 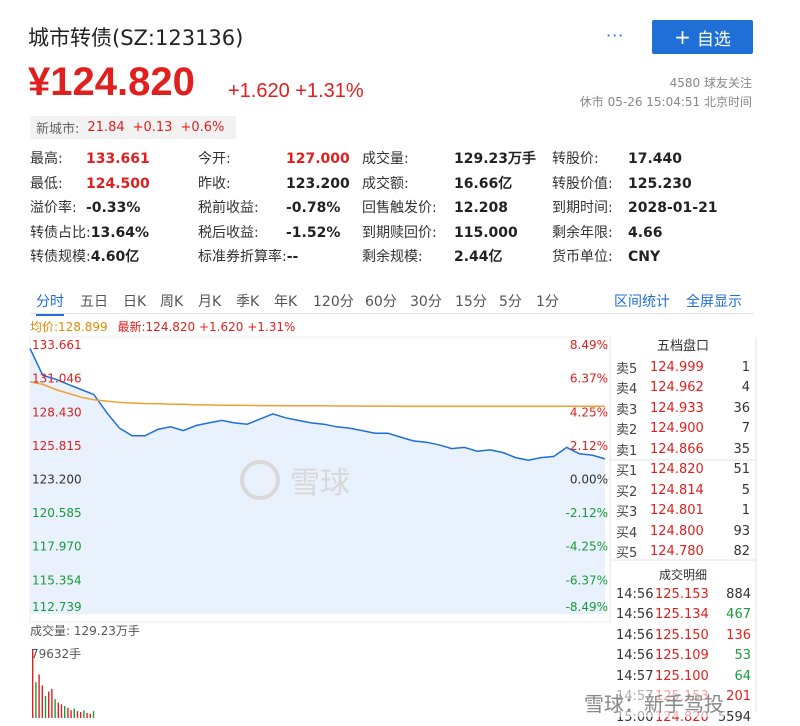 I want to click on trade-vol: 5594, so click(x=734, y=717).